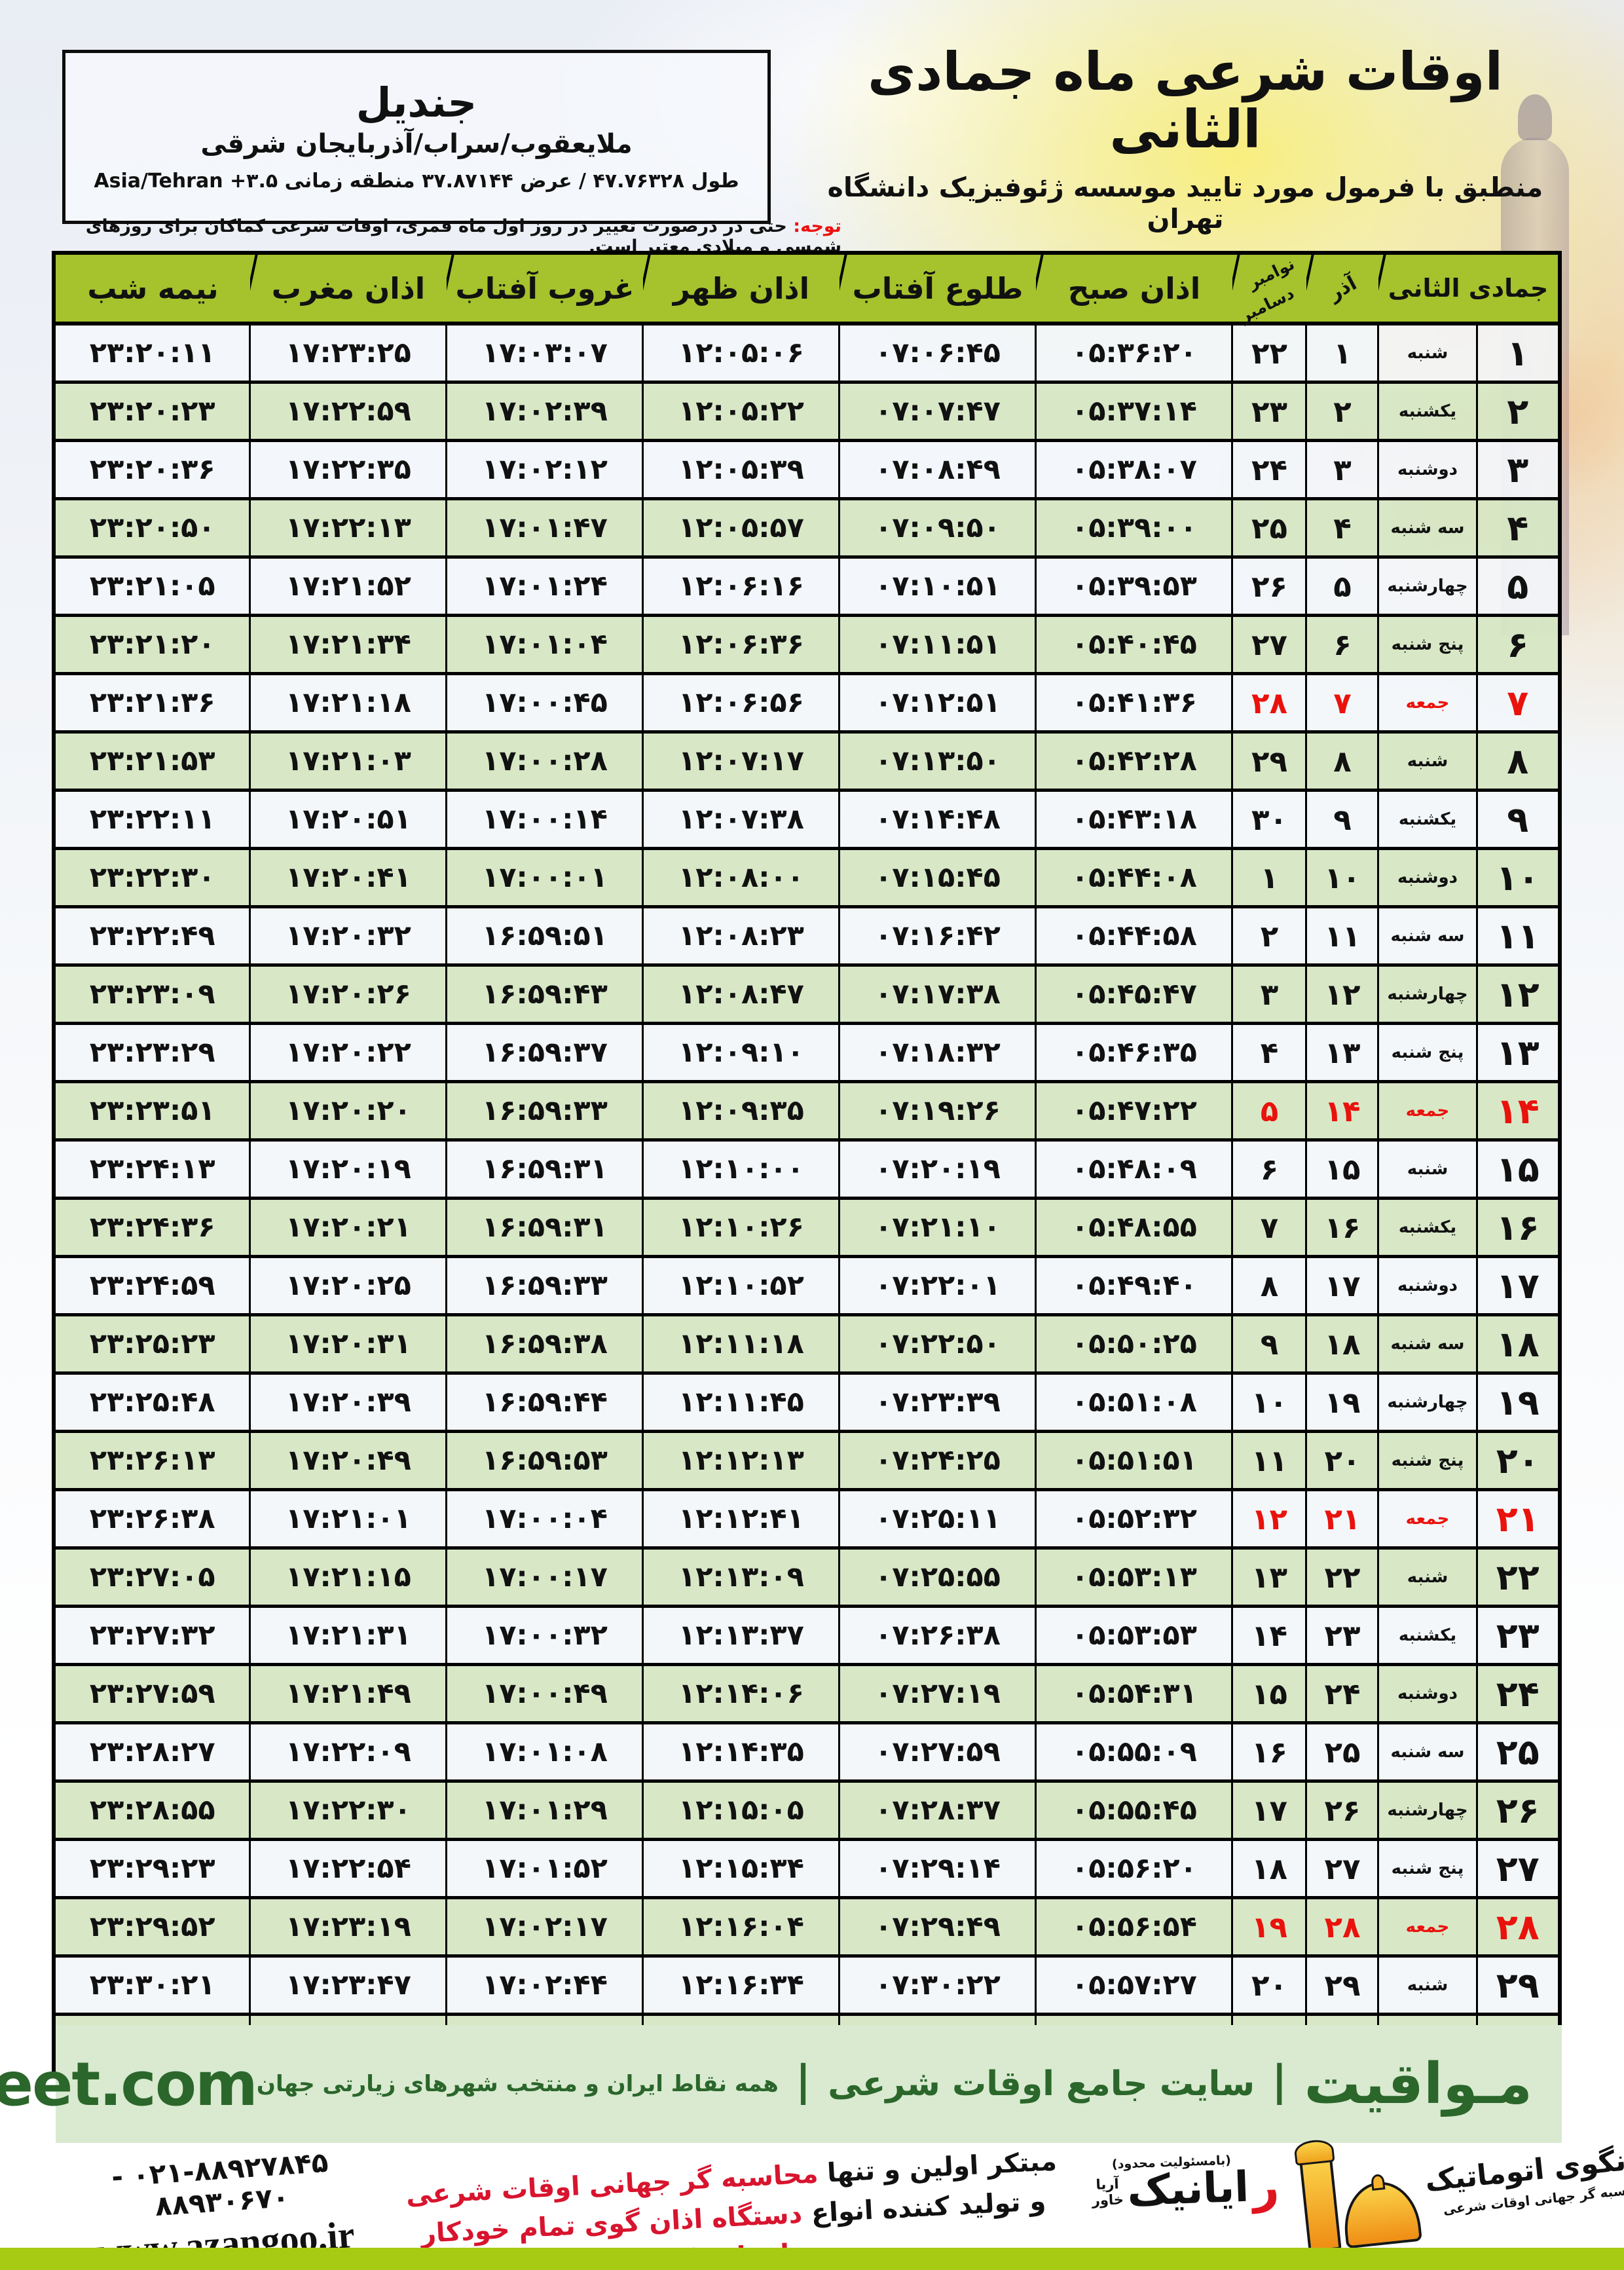 The width and height of the screenshot is (1624, 2270). What do you see at coordinates (544, 702) in the screenshot?
I see `sunset-time-cell: ۱۷:۰۰:۴۵` at bounding box center [544, 702].